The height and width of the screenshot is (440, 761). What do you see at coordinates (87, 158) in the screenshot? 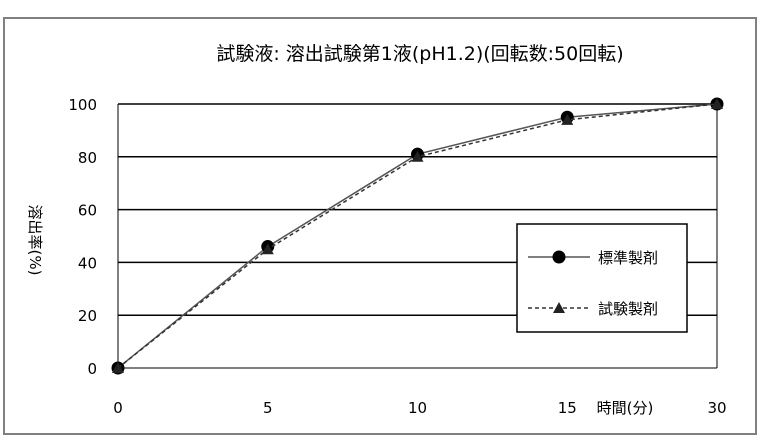
I see `y-tick-label: 80` at bounding box center [87, 158].